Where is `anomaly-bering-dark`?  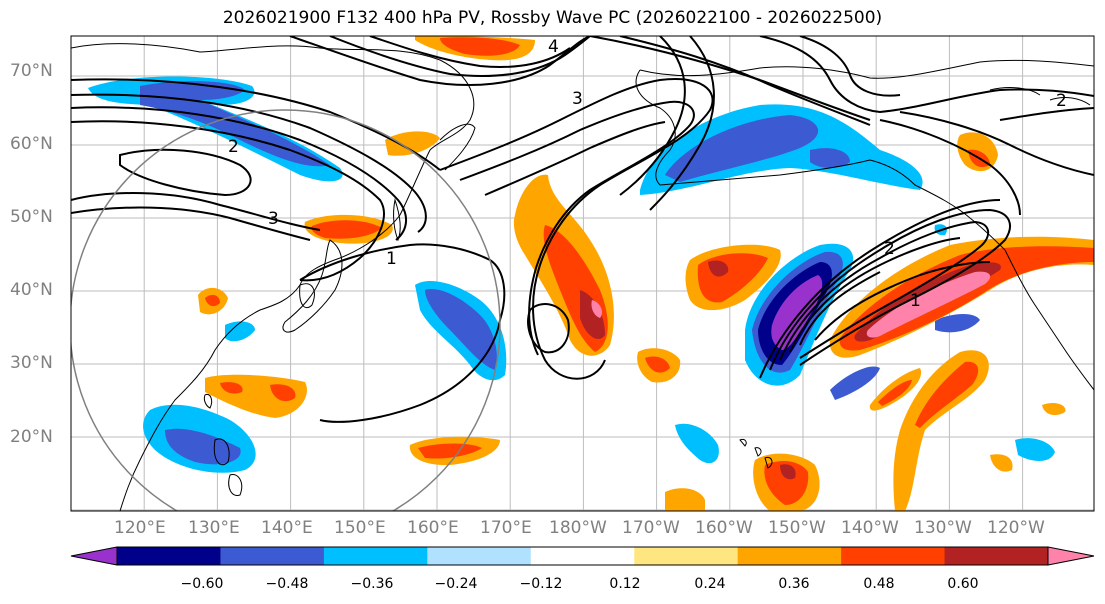
anomaly-bering-dark is located at coordinates (742, 148).